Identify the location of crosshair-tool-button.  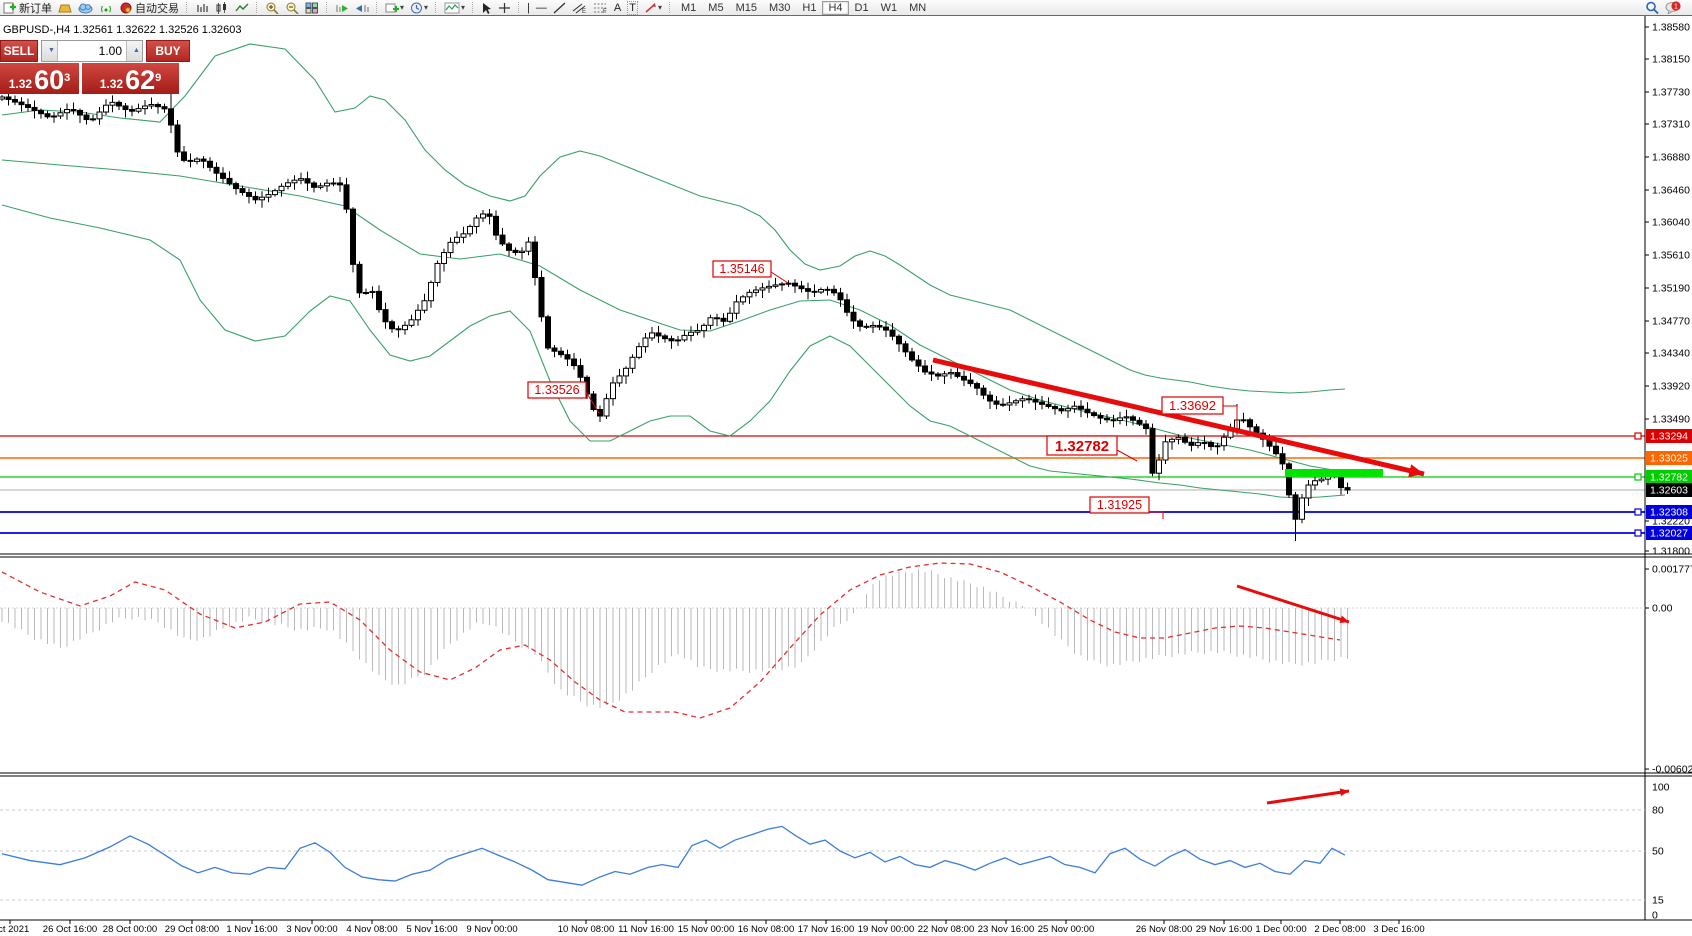
(504, 8).